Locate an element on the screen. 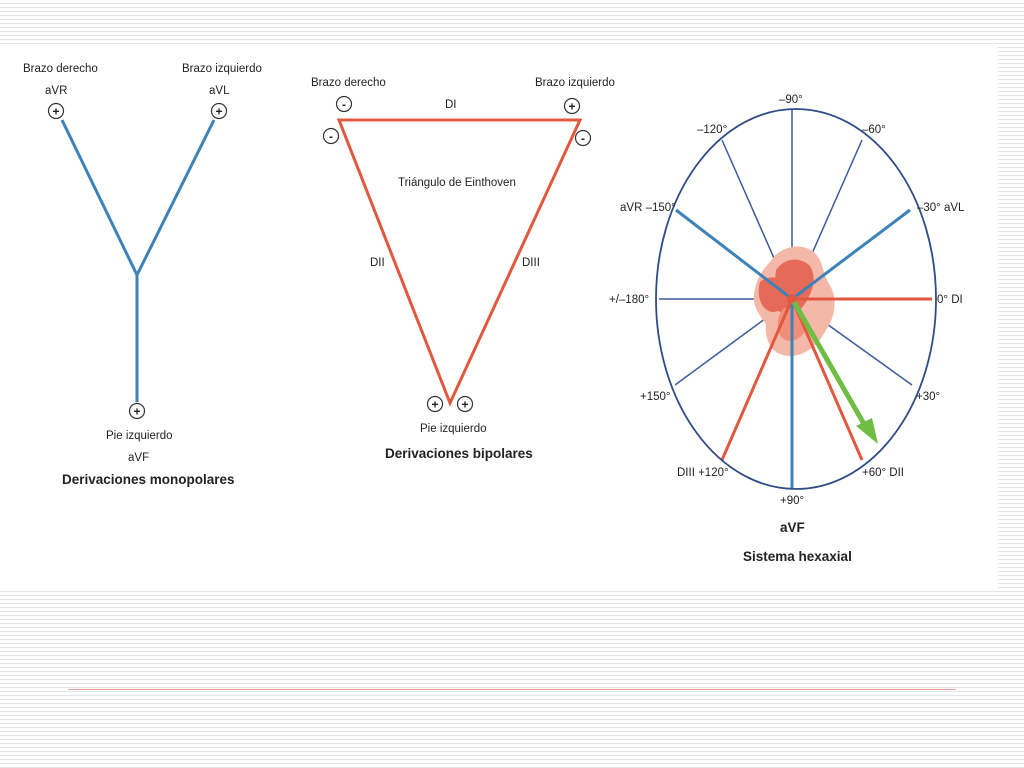 This screenshot has width=1024, height=768. di-positive-pole: + is located at coordinates (572, 106).